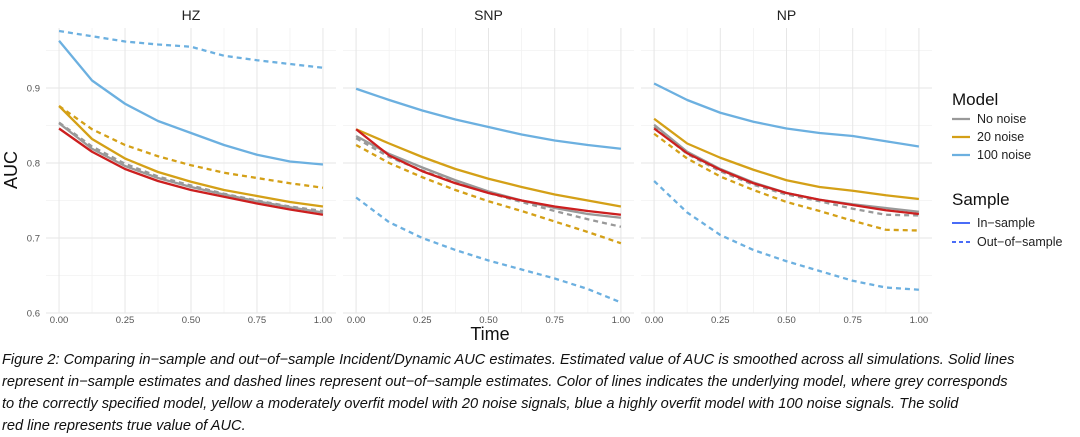 The image size is (1080, 437). I want to click on caption-line-4: red line represents true value of AUC., so click(124, 426).